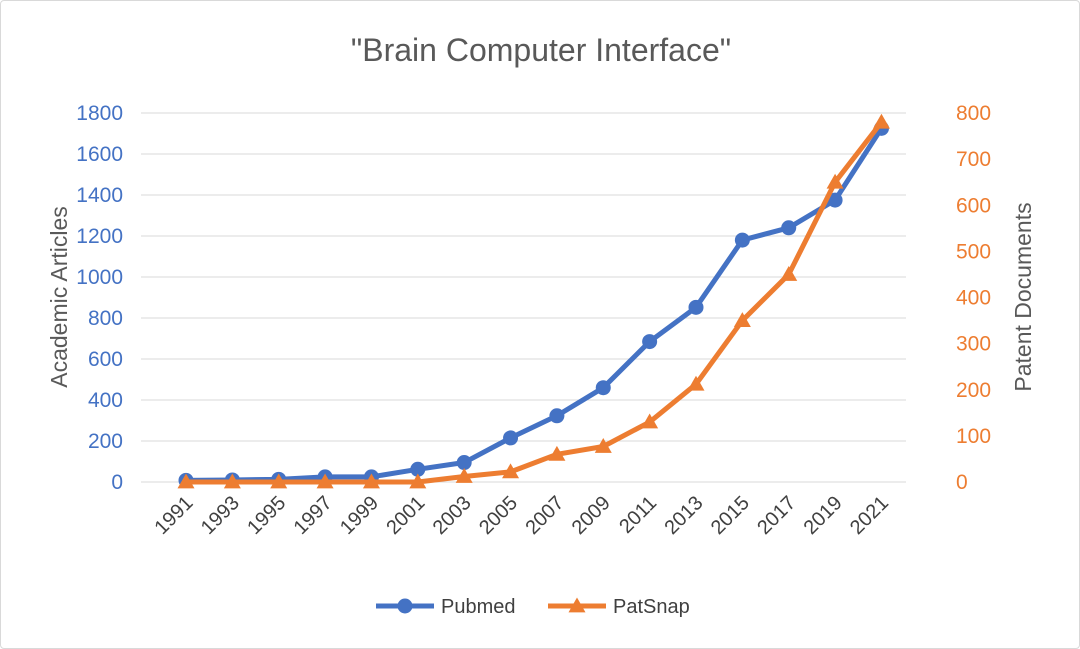 This screenshot has width=1080, height=649. I want to click on left-tick-label: 200, so click(105, 441).